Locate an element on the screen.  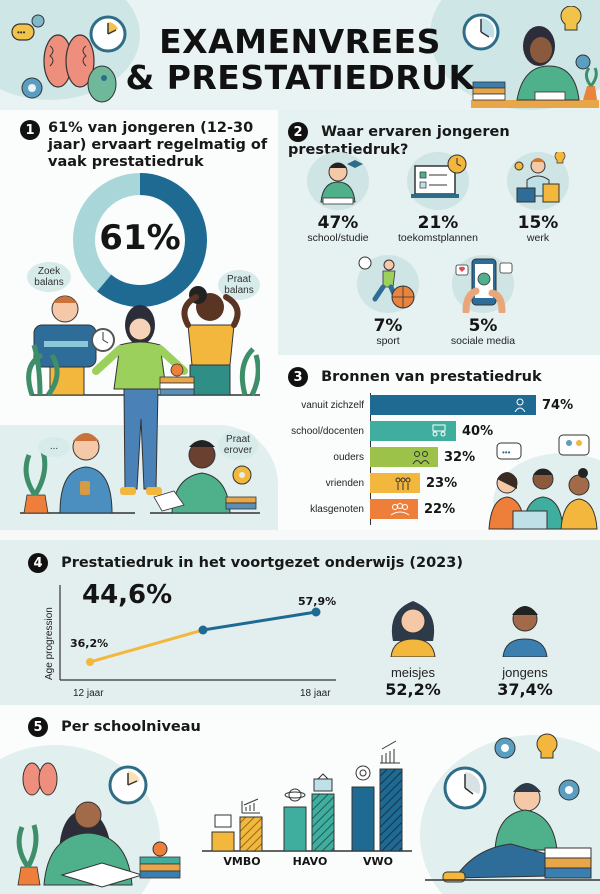
category-school-studie: 47% school/studie is located at coordinates (338, 198).